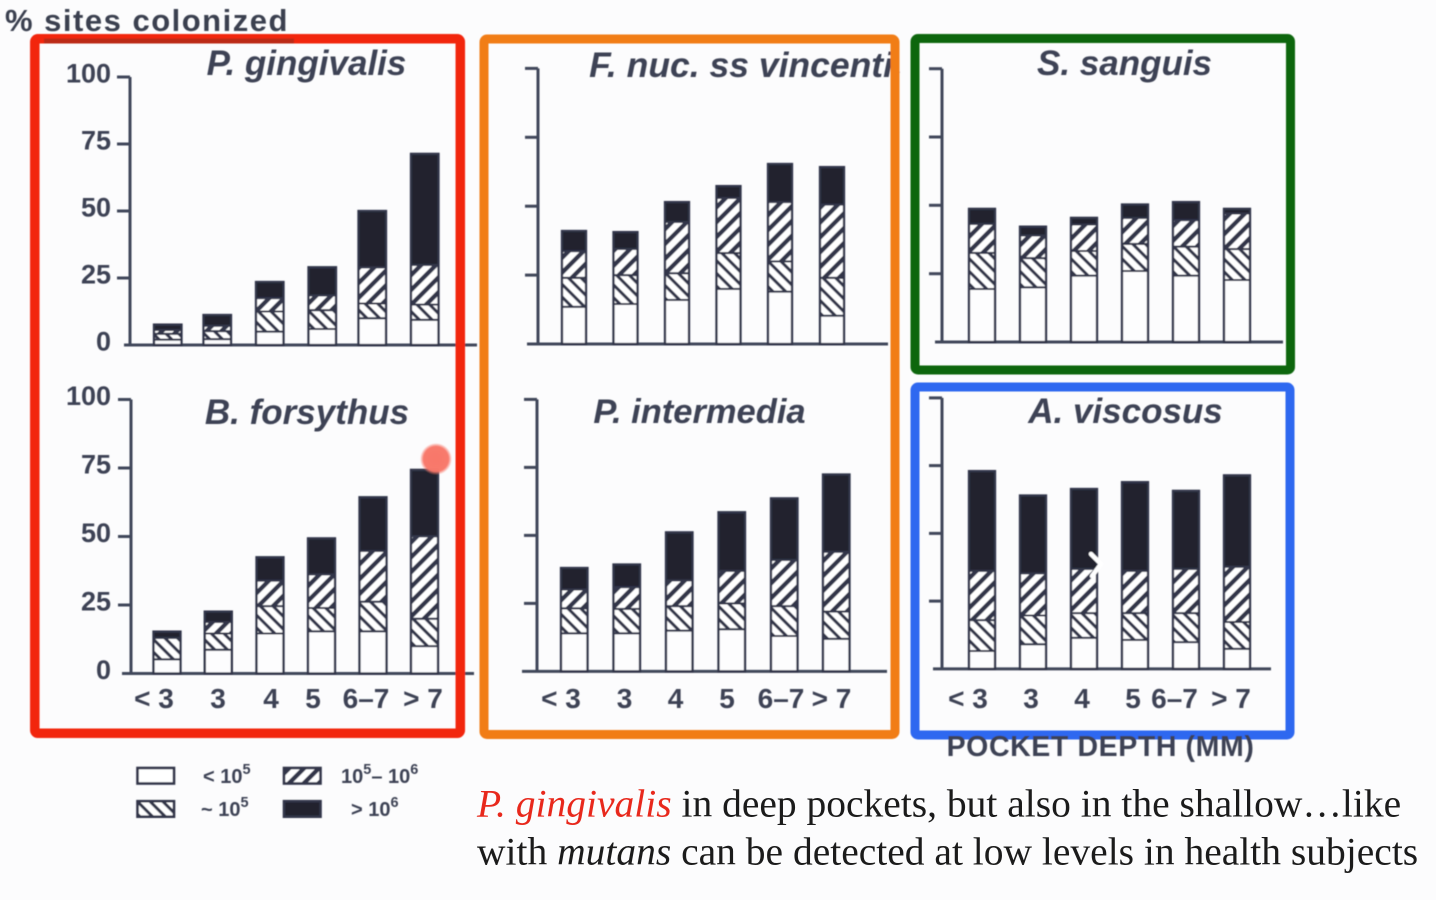 This screenshot has height=900, width=1436. Describe the element at coordinates (307, 63) in the screenshot. I see `svg-text: P. gingivalis` at that location.